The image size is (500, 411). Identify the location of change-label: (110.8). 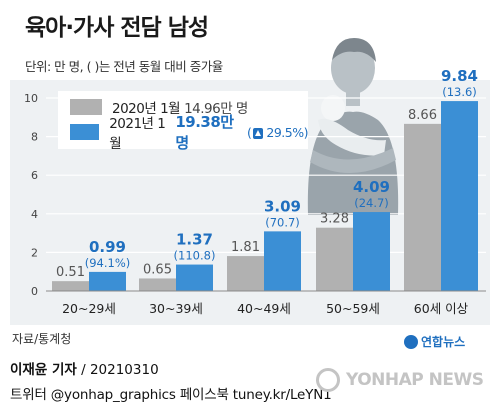
(195, 256).